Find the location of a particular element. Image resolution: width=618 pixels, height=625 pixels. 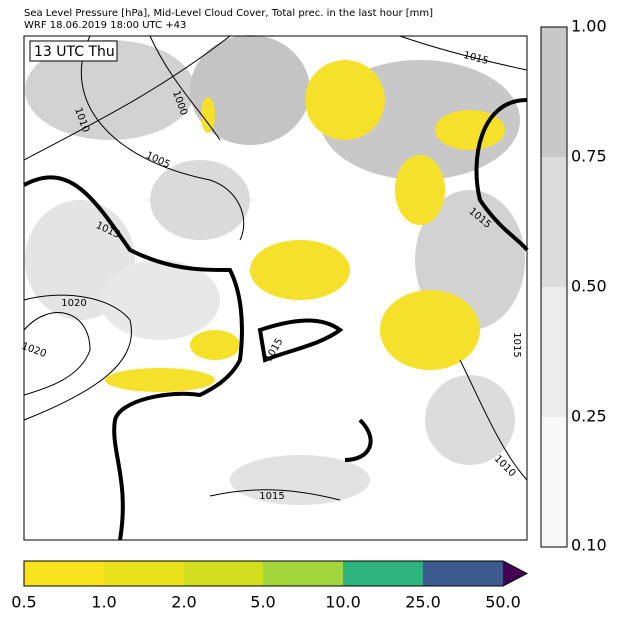

precip-tick-label: 1.0 is located at coordinates (103, 602).